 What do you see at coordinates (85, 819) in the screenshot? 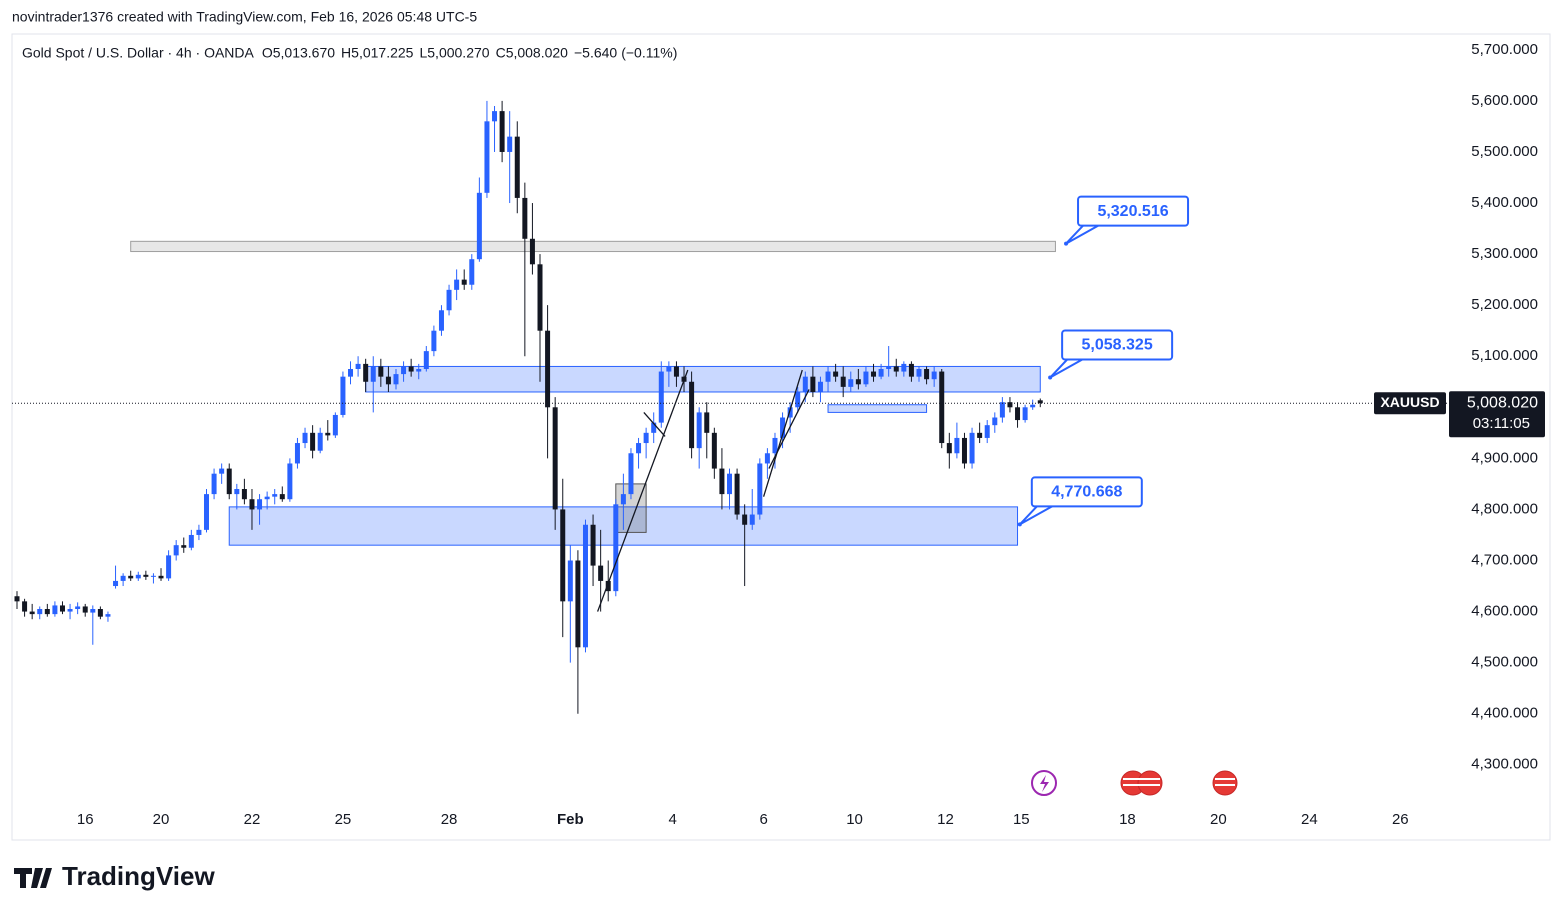
I see `x-tick-label: 16` at bounding box center [85, 819].